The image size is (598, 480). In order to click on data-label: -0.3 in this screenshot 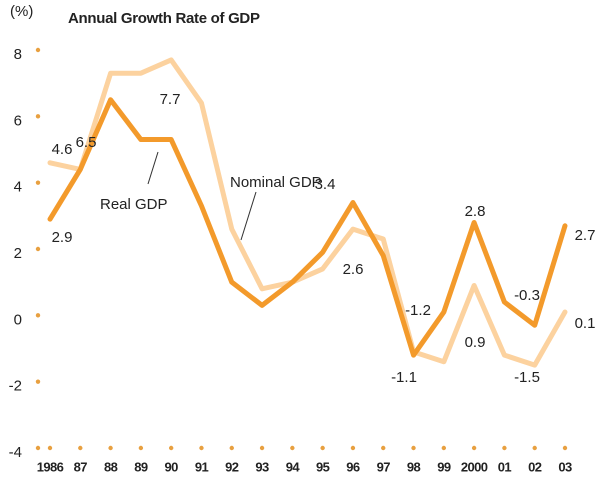, I will do `click(527, 295)`.